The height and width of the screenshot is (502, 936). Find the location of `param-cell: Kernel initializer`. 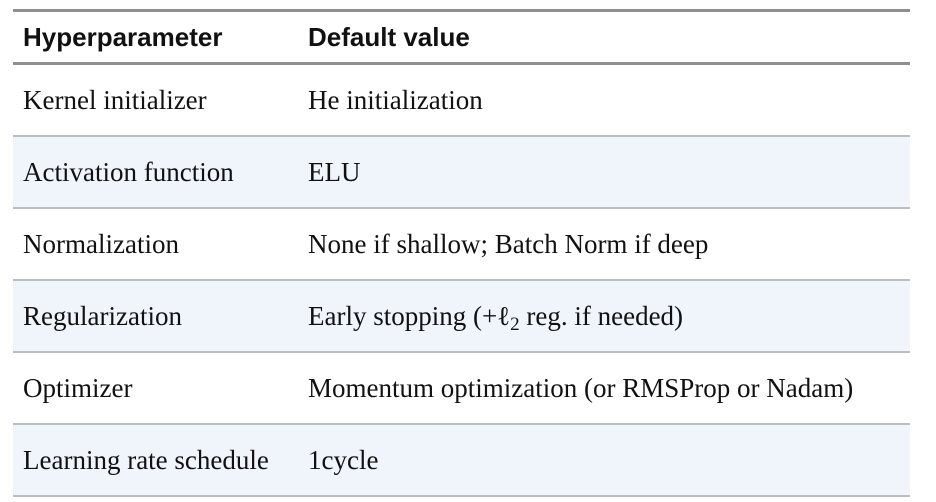

param-cell: Kernel initializer is located at coordinates (115, 99).